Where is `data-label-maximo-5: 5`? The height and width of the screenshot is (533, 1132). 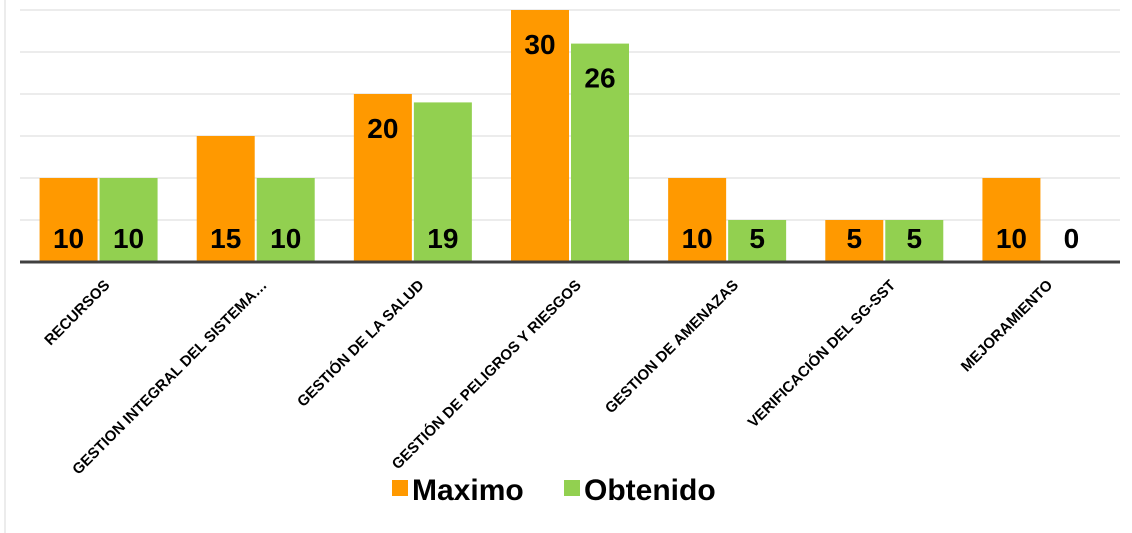 data-label-maximo-5: 5 is located at coordinates (854, 238).